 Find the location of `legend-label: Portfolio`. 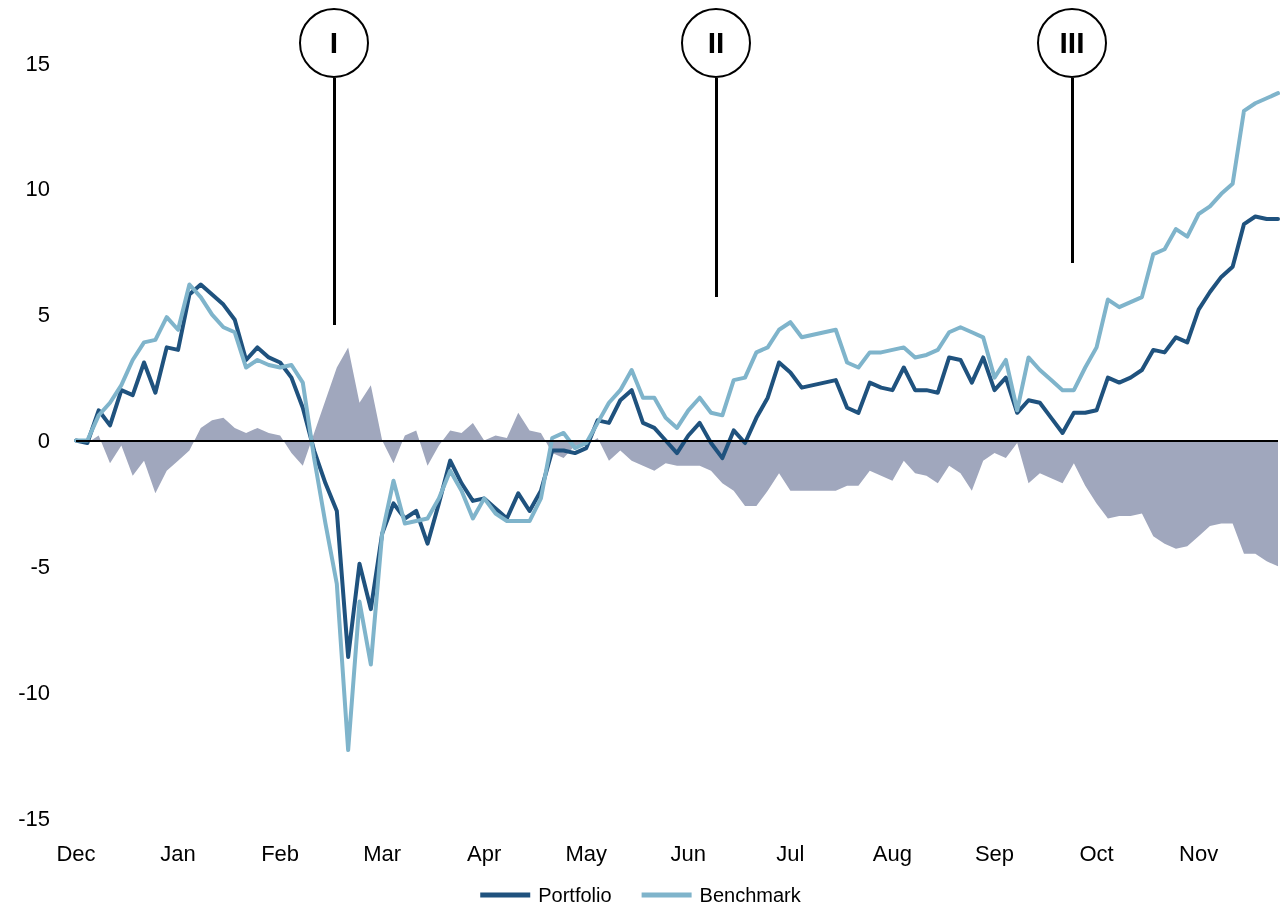

legend-label: Portfolio is located at coordinates (575, 895).